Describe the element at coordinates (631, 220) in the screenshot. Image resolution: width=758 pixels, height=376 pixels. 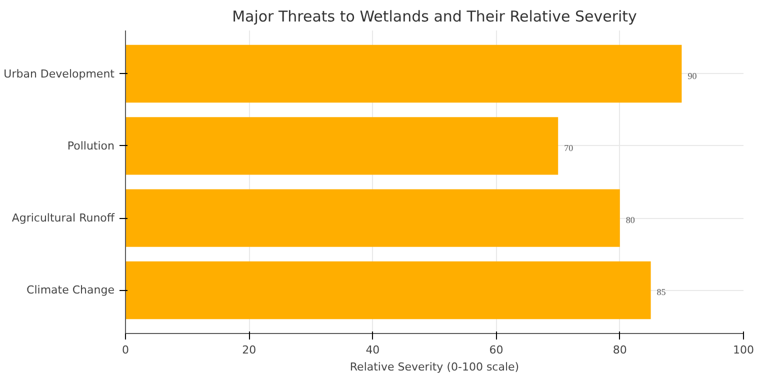
I see `data-label: 80` at that location.